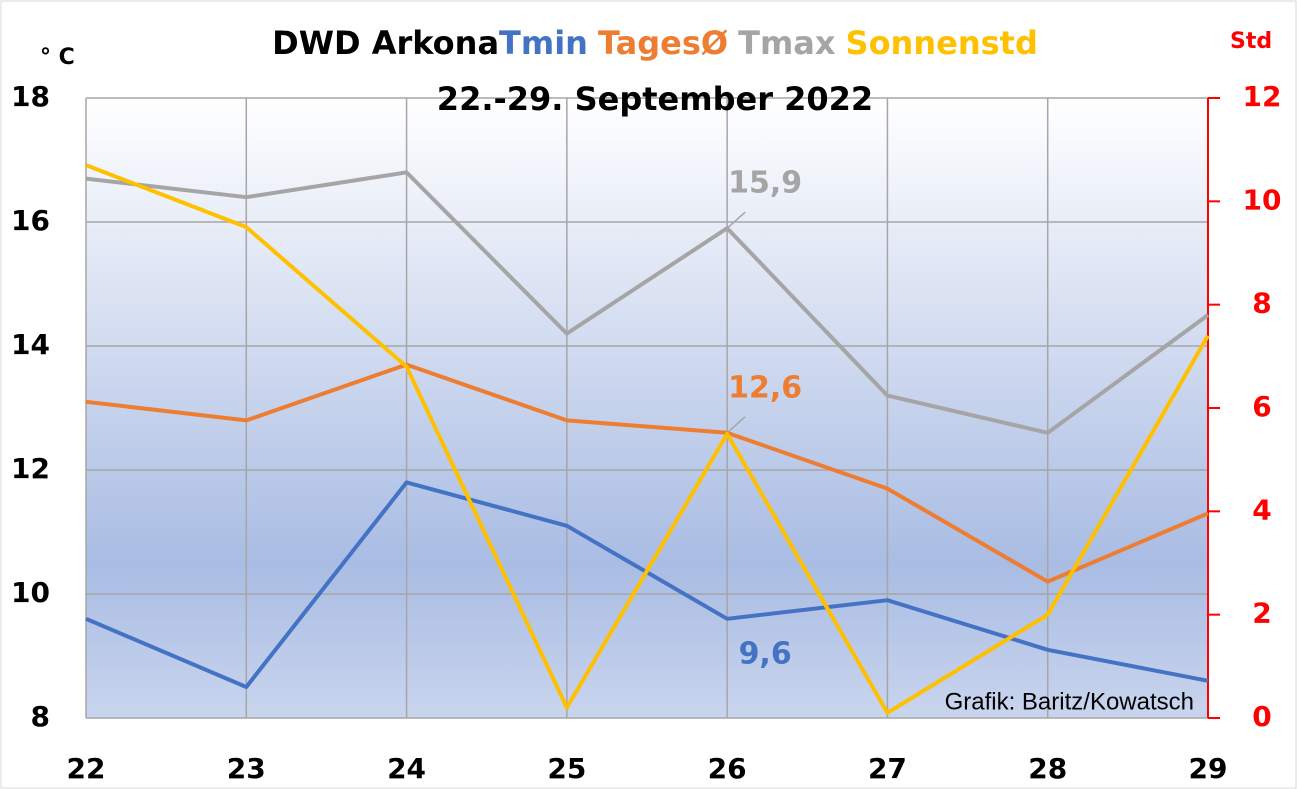 This screenshot has width=1297, height=789. Describe the element at coordinates (887, 768) in the screenshot. I see `x-tick-label: 27` at that location.